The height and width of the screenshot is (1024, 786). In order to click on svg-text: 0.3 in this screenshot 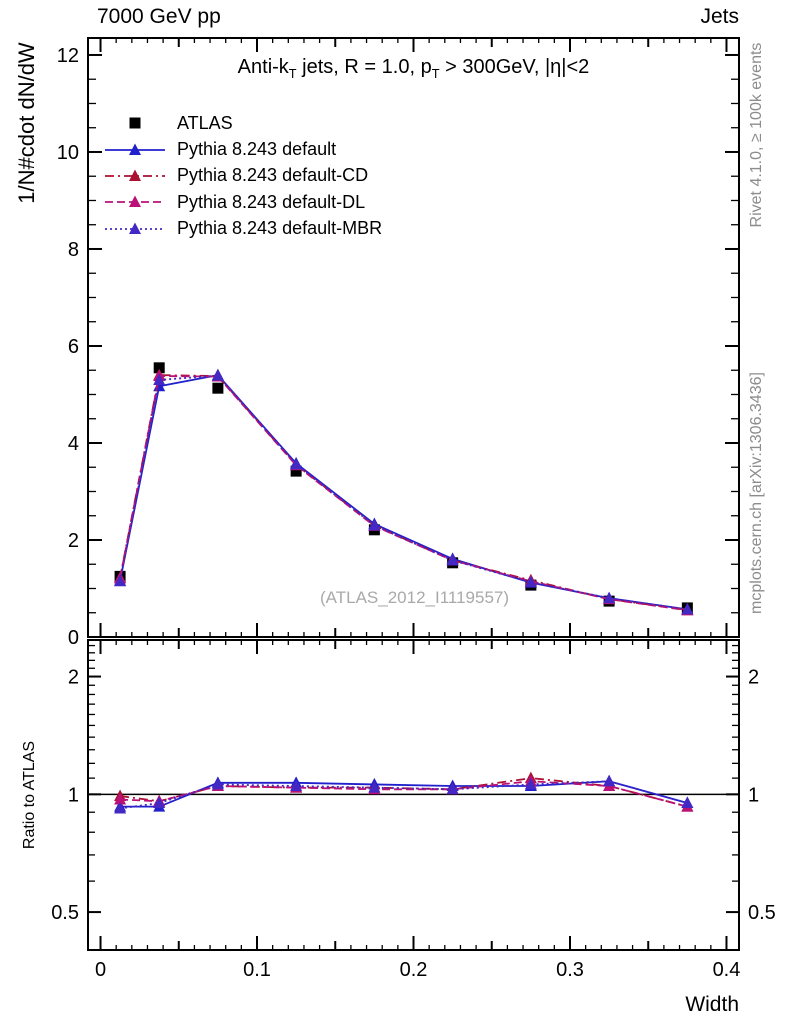, I will do `click(570, 970)`.